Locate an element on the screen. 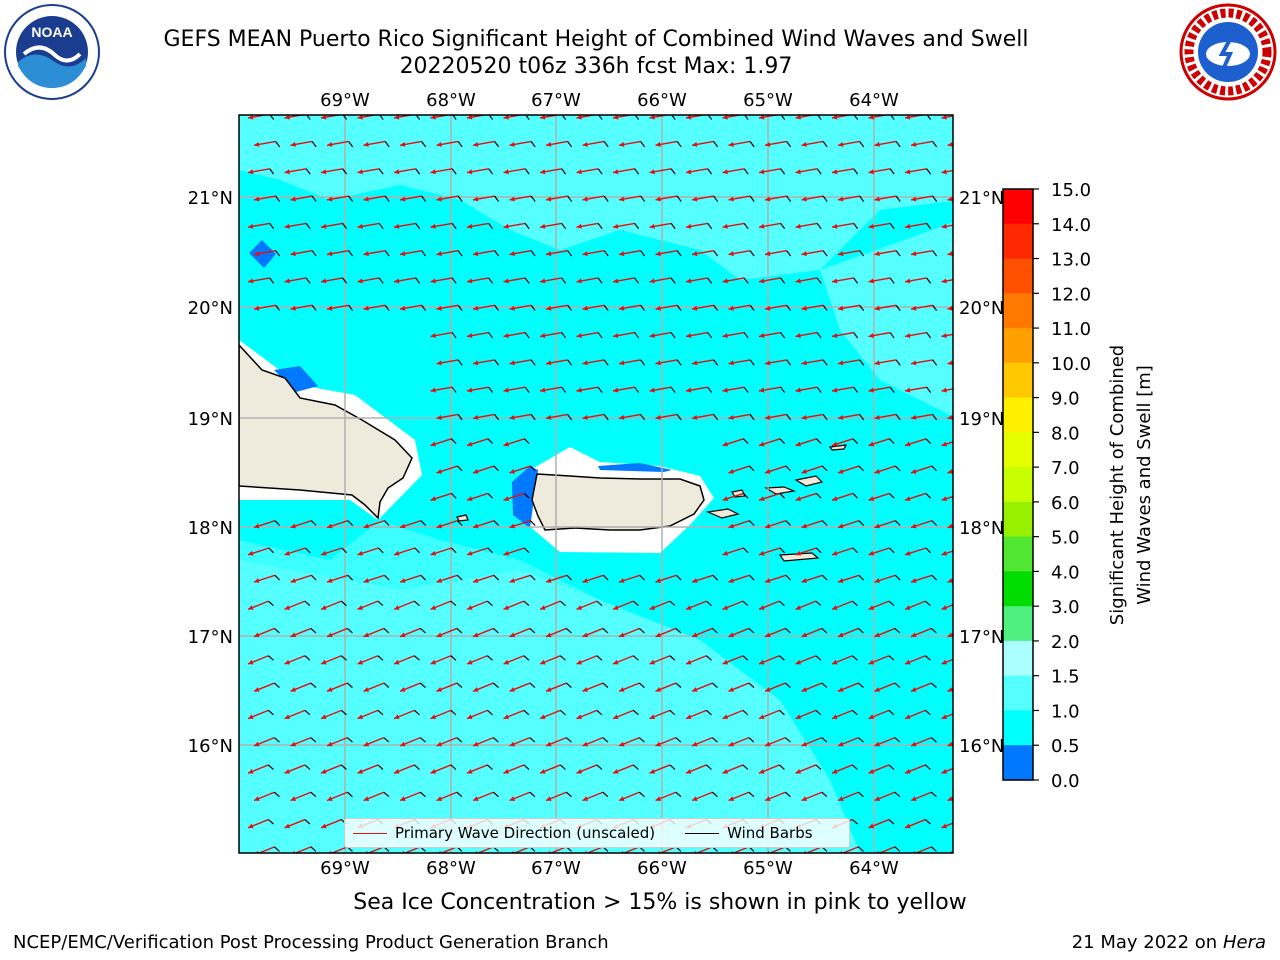 The image size is (1280, 960). mona-island-land is located at coordinates (462, 518).